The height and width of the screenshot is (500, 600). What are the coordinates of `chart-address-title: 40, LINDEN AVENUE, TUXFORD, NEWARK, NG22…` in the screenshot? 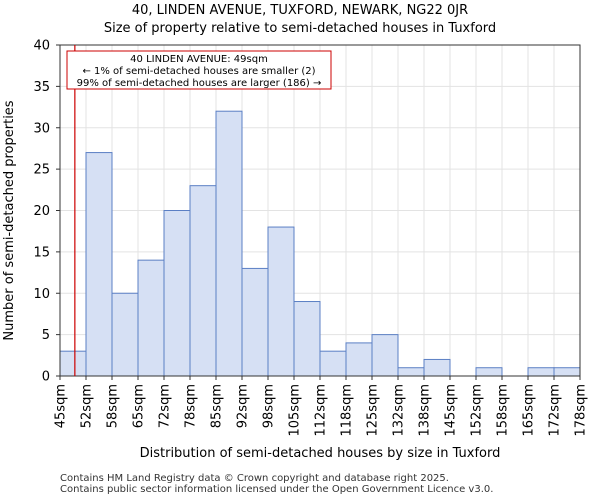 It's located at (300, 10).